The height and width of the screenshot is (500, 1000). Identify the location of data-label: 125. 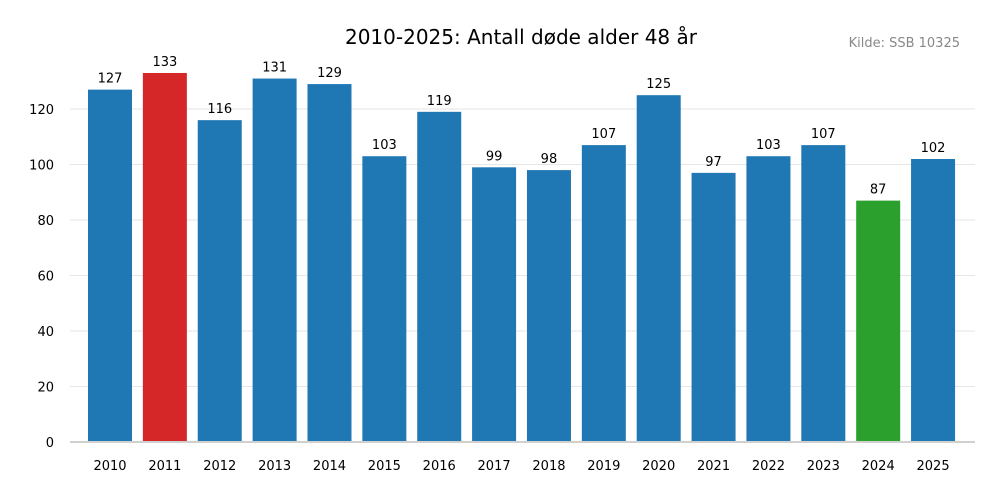
(658, 84).